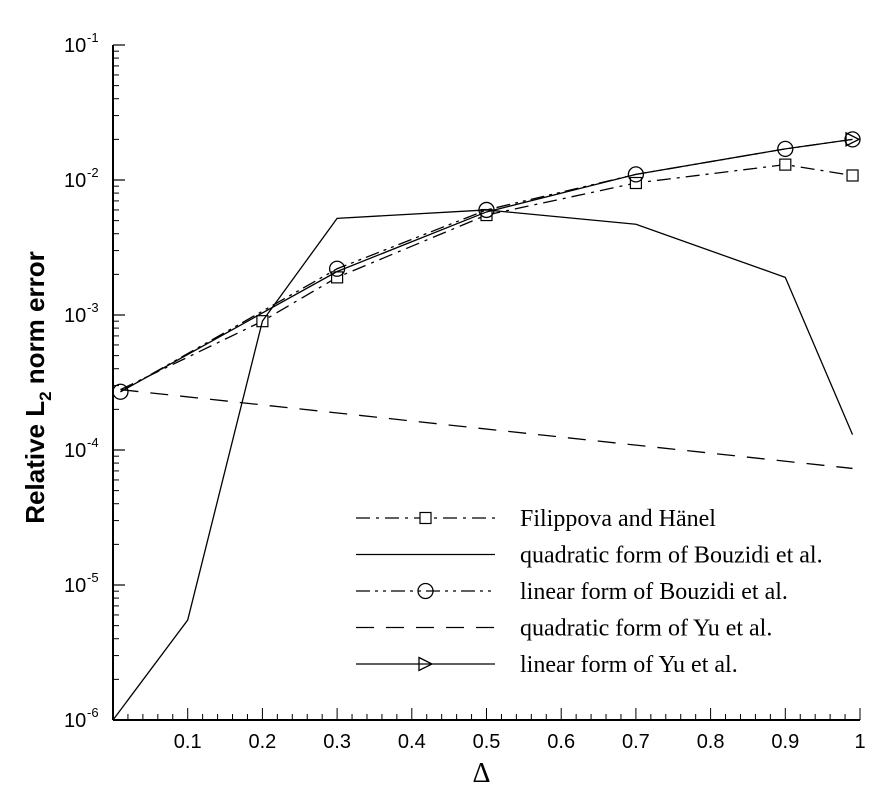 The image size is (896, 790). Describe the element at coordinates (93, 712) in the screenshot. I see `y-tick-exponent: -6` at that location.